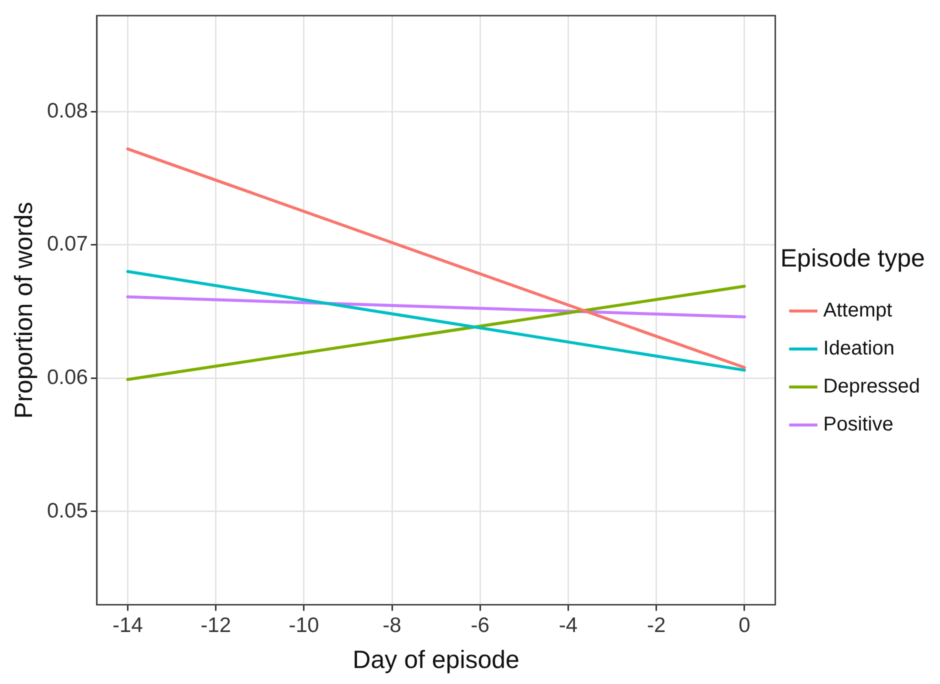  I want to click on y-tick-label: 0.06, so click(67, 377).